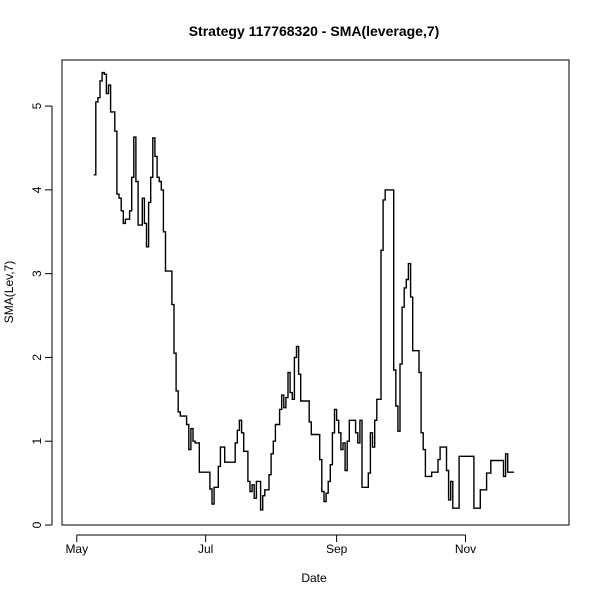 The image size is (600, 600). What do you see at coordinates (314, 31) in the screenshot?
I see `chart-title: Strategy 117768320 - SMA(leverage,7)` at bounding box center [314, 31].